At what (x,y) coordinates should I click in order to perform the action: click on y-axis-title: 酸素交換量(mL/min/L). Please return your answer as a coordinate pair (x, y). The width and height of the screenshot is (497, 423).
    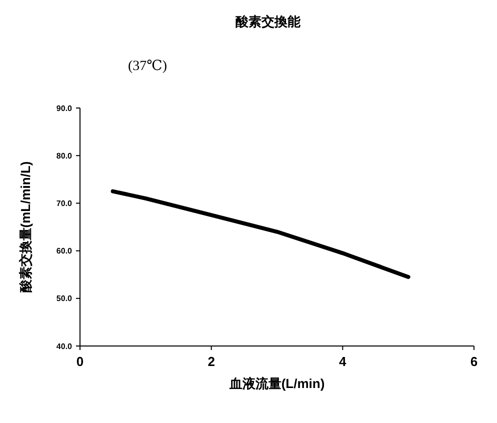
    Looking at the image, I should click on (25, 227).